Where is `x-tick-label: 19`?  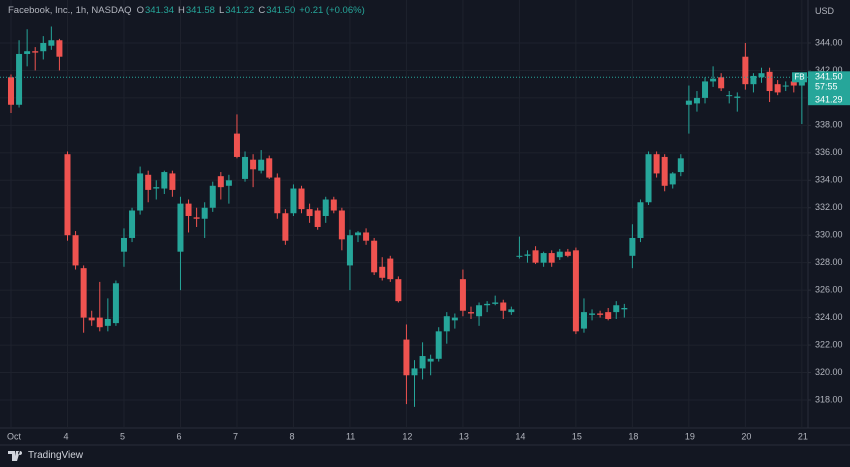
x-tick-label: 19 is located at coordinates (690, 436).